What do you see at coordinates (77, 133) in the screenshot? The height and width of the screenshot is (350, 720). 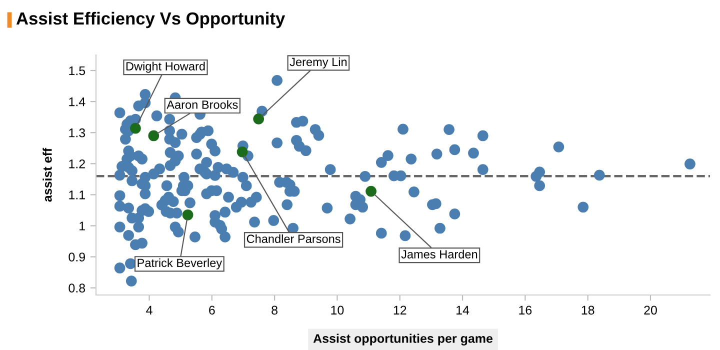 I see `y-tick-label: 1.3` at bounding box center [77, 133].